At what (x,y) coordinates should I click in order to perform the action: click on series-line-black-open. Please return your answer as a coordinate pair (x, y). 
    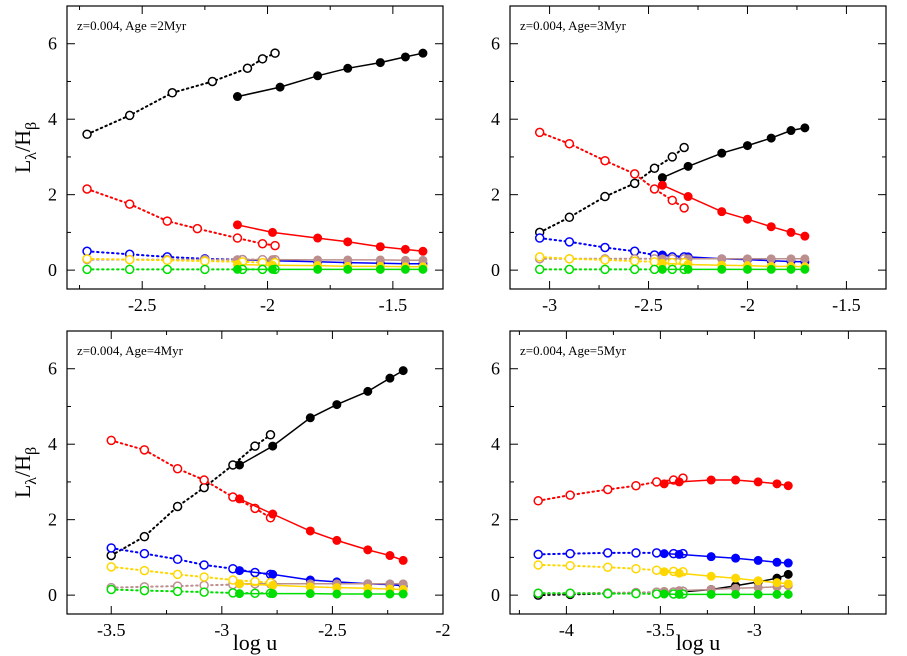
    Looking at the image, I should click on (191, 495).